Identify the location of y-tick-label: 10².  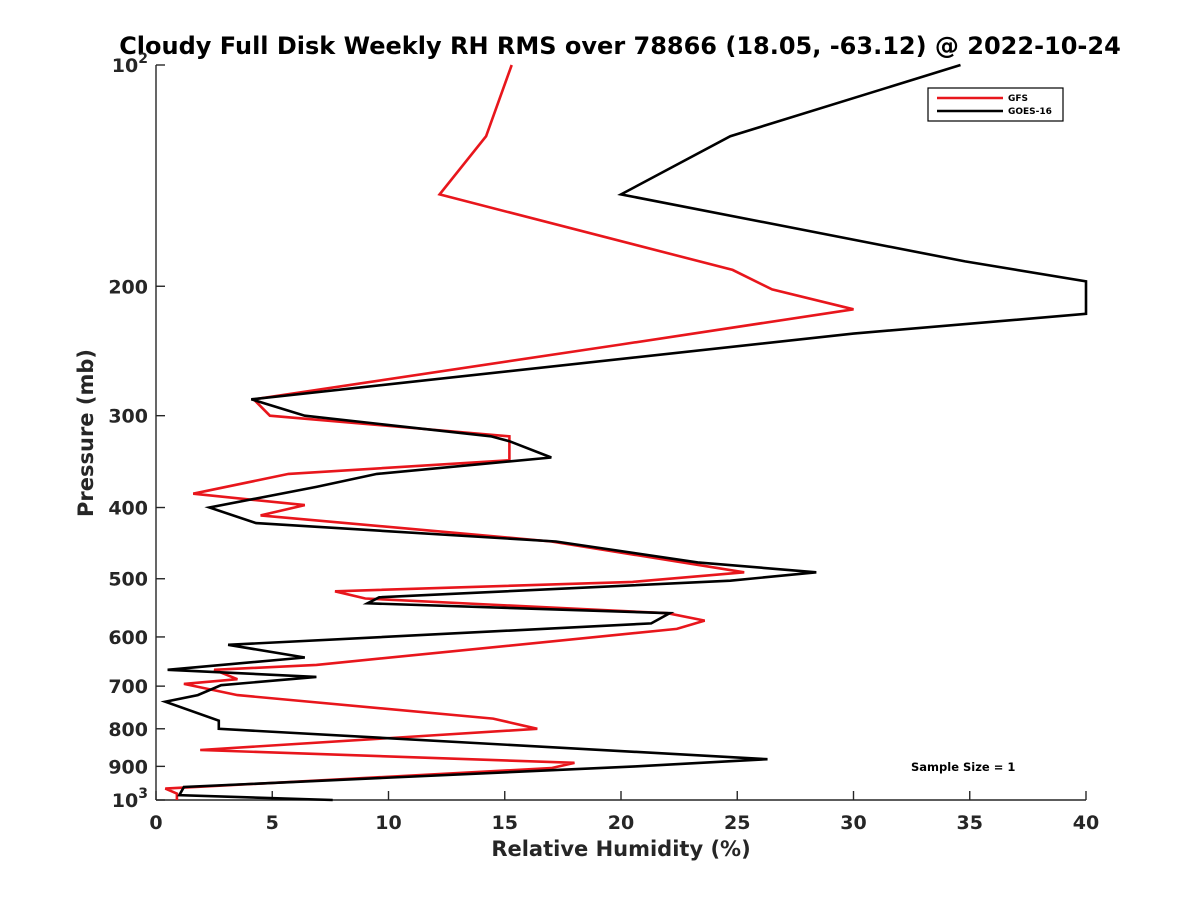
(130, 64).